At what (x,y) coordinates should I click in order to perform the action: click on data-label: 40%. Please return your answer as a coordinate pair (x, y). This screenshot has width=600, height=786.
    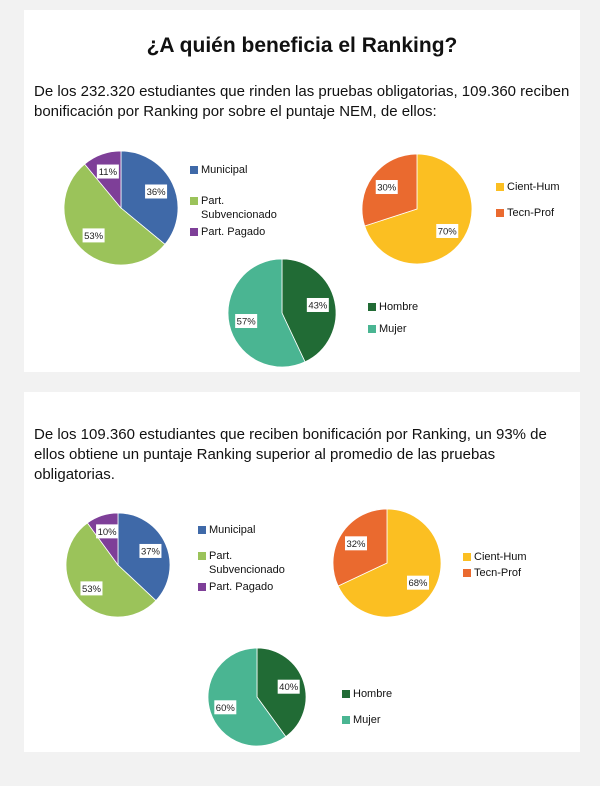
    Looking at the image, I should click on (288, 686).